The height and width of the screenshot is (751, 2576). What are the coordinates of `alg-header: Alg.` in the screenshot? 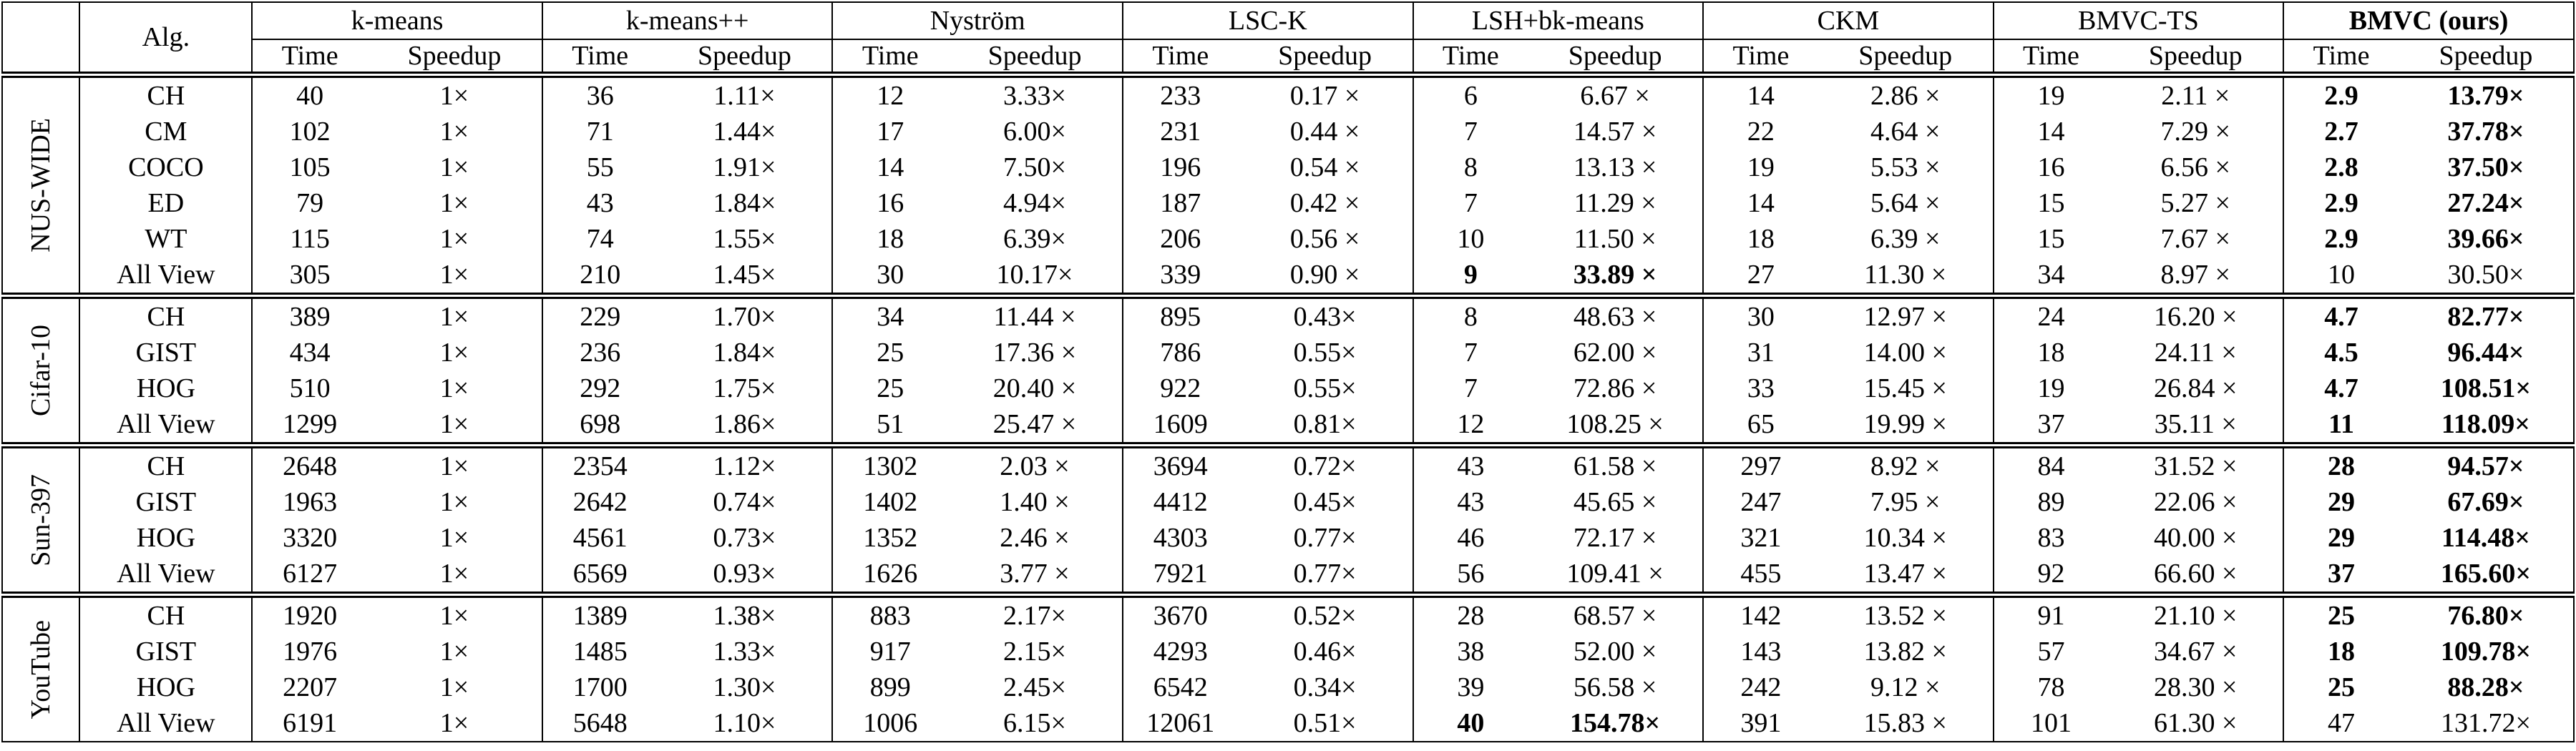 It's located at (166, 39).